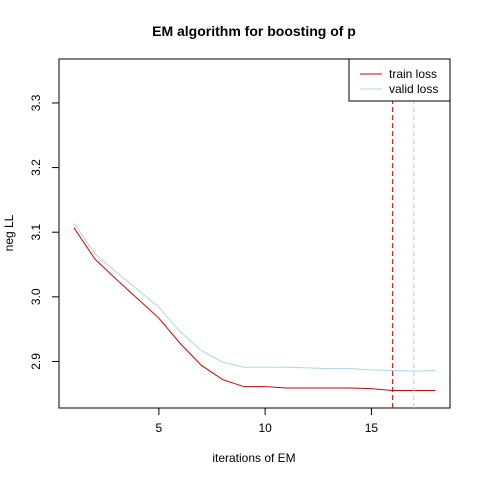 Image resolution: width=480 pixels, height=480 pixels. Describe the element at coordinates (159, 428) in the screenshot. I see `x-tick-label: 5` at that location.